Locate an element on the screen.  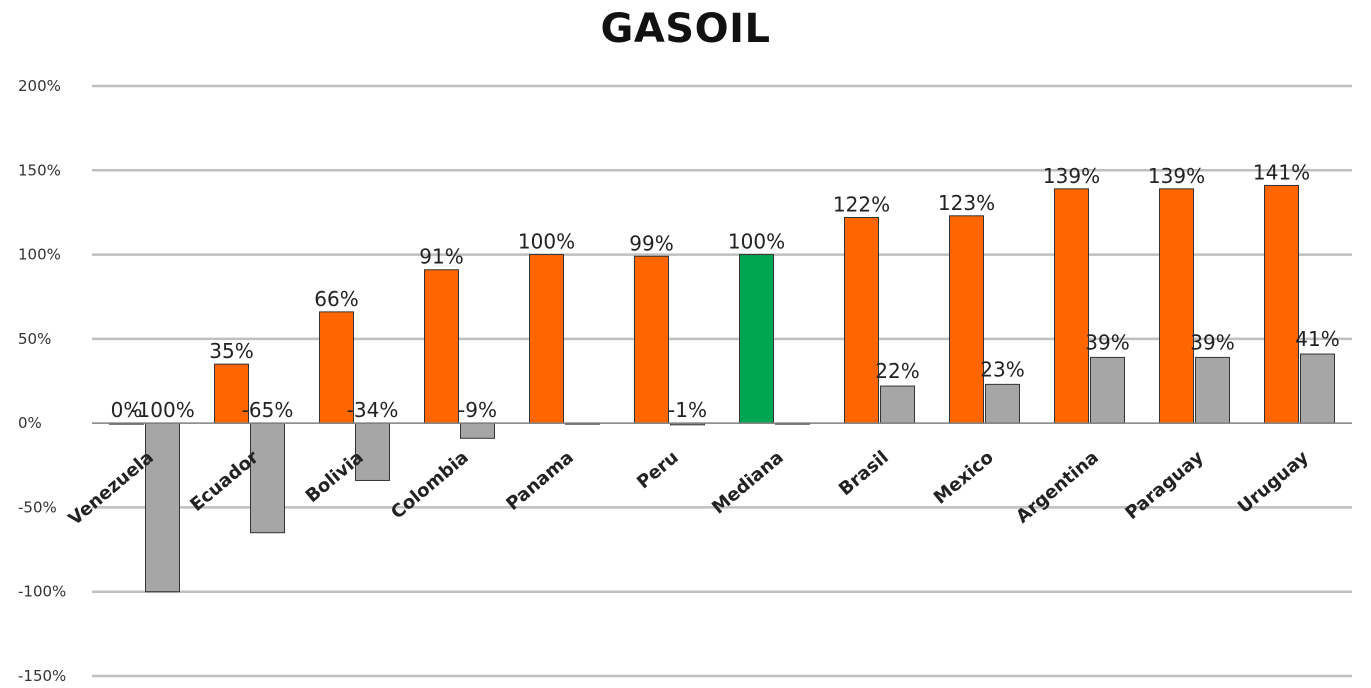
data-label-series-1: 141% is located at coordinates (1281, 172).